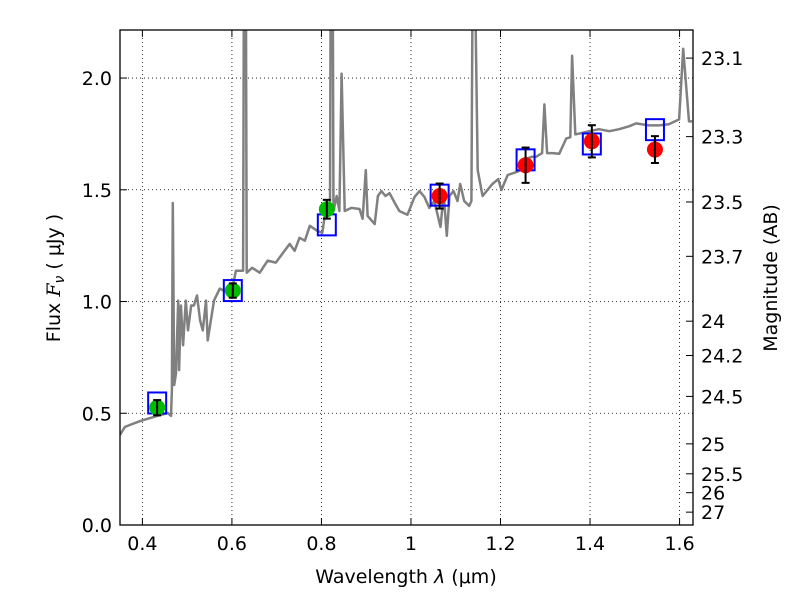 This screenshot has width=800, height=604. What do you see at coordinates (713, 322) in the screenshot?
I see `y2-tick-label: 24` at bounding box center [713, 322].